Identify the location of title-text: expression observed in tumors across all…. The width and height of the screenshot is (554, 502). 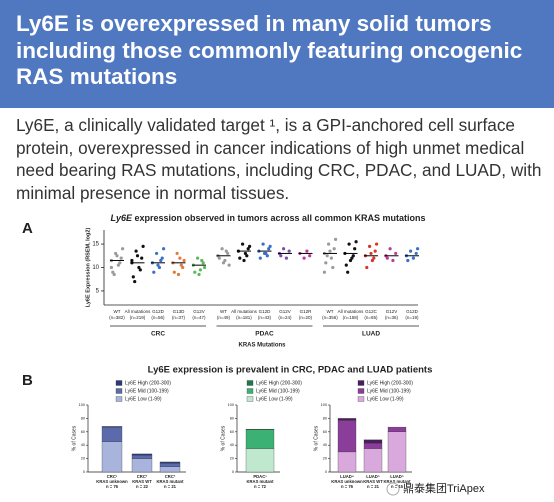
(279, 218).